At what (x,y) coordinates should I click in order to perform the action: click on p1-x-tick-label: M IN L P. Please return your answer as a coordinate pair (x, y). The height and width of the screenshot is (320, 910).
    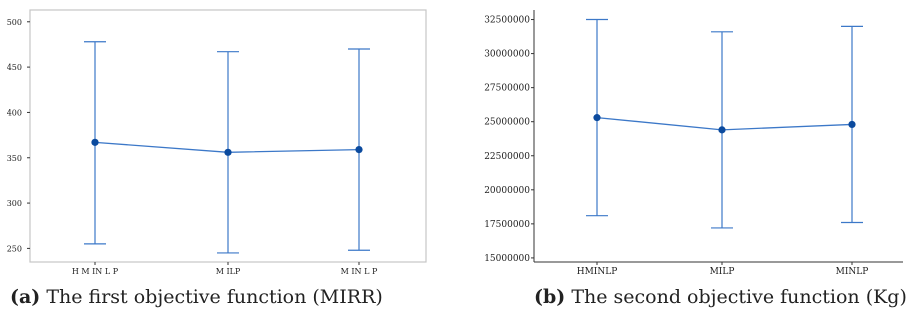
    Looking at the image, I should click on (359, 271).